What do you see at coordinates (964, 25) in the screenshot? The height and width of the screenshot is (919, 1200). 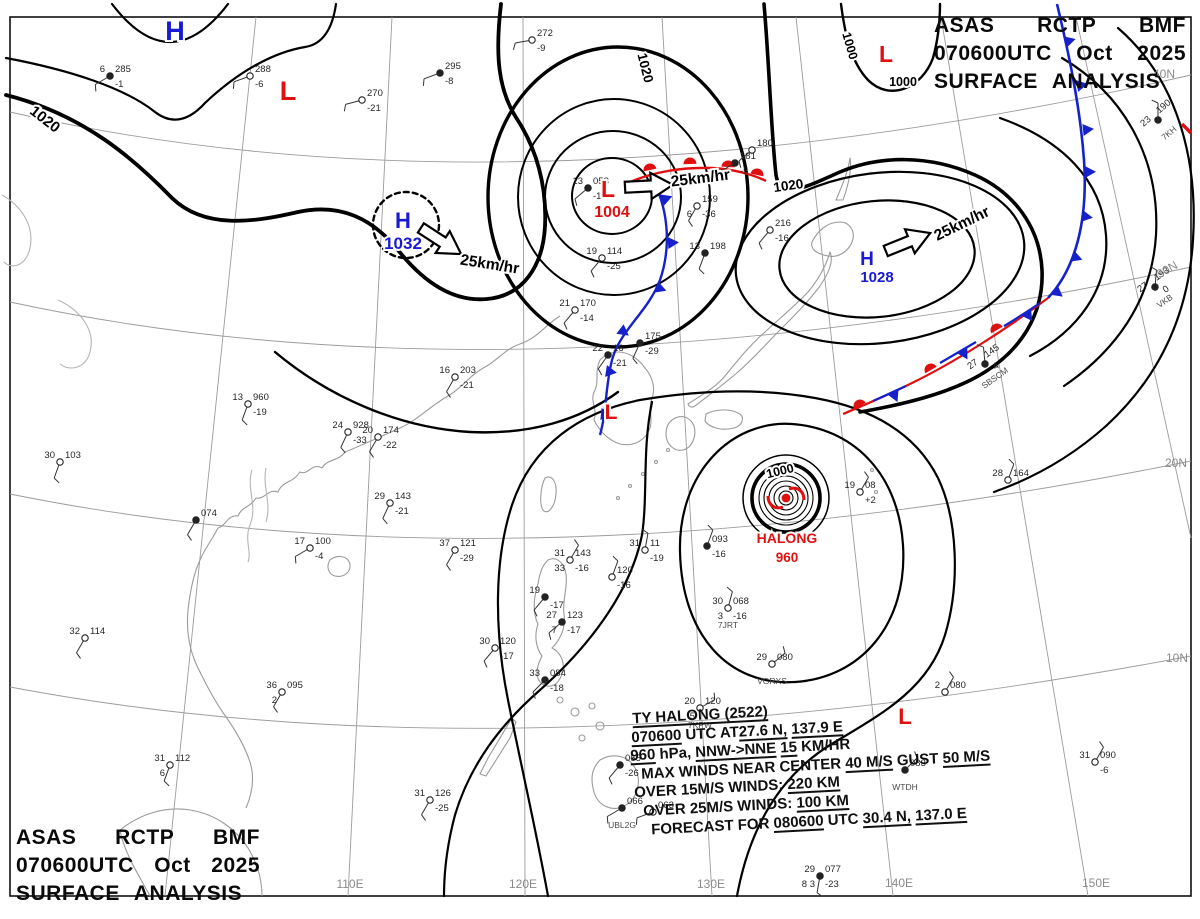 I see `title-word: ASAS` at bounding box center [964, 25].